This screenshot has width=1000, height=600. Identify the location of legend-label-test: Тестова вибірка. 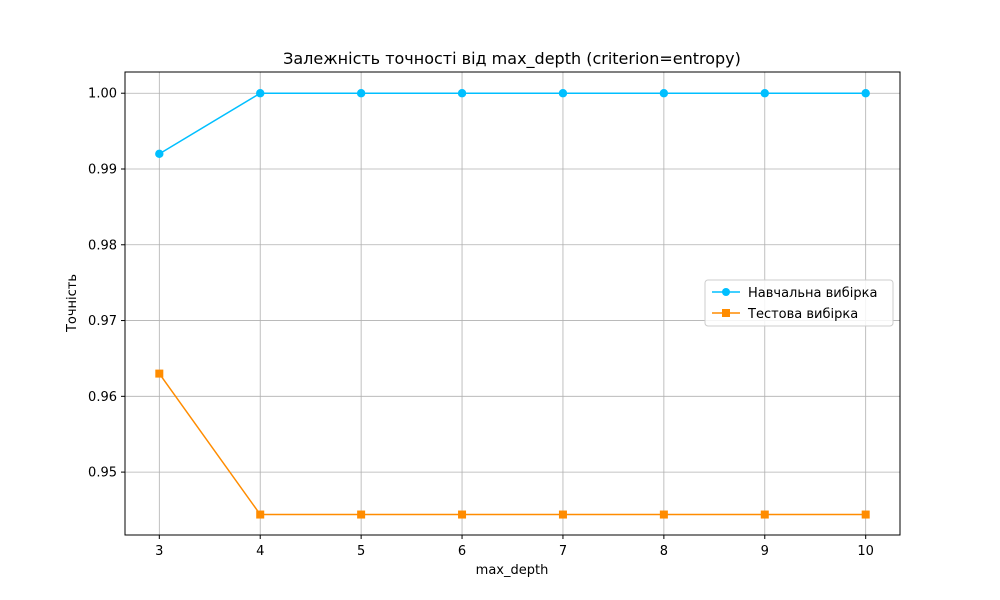
(802, 314).